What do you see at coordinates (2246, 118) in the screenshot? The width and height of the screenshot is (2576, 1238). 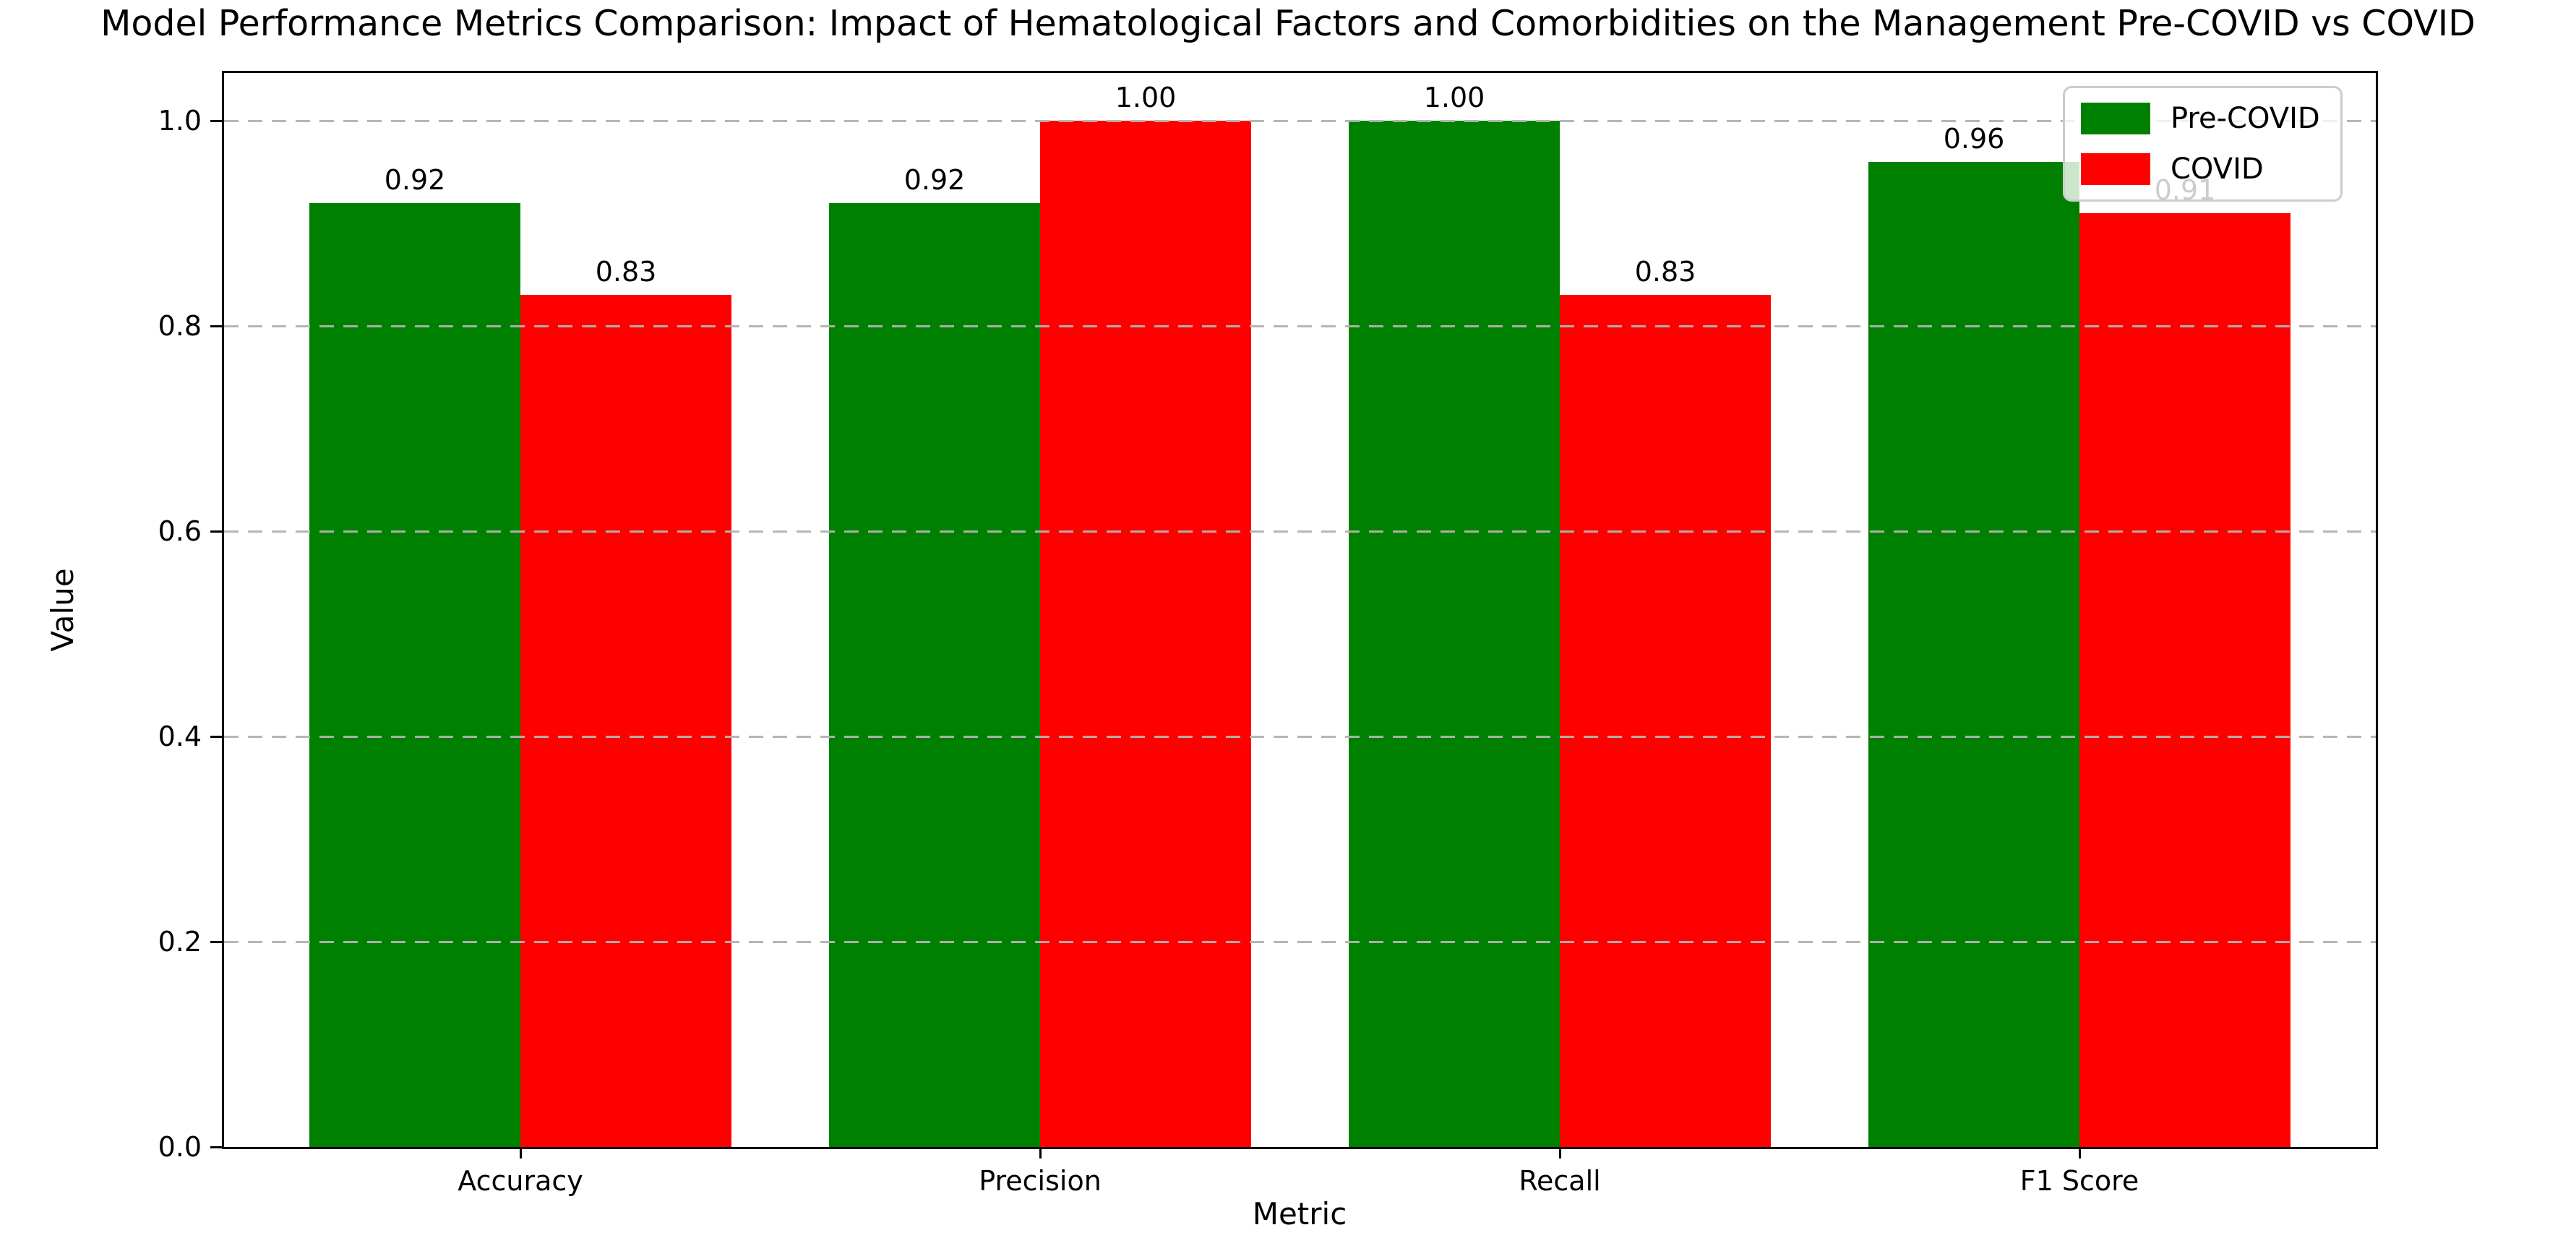 I see `legend-label: Pre-COVID` at bounding box center [2246, 118].